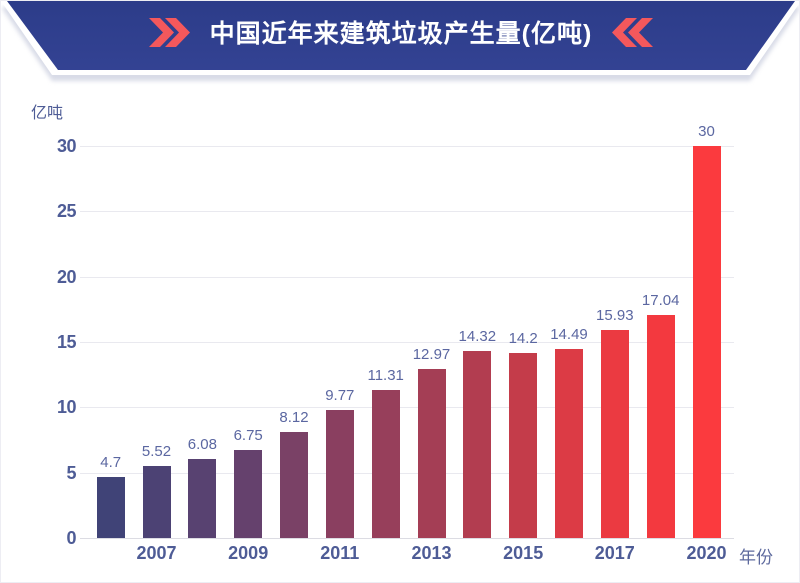 This screenshot has height=583, width=800. I want to click on bar-2020, so click(706, 342).